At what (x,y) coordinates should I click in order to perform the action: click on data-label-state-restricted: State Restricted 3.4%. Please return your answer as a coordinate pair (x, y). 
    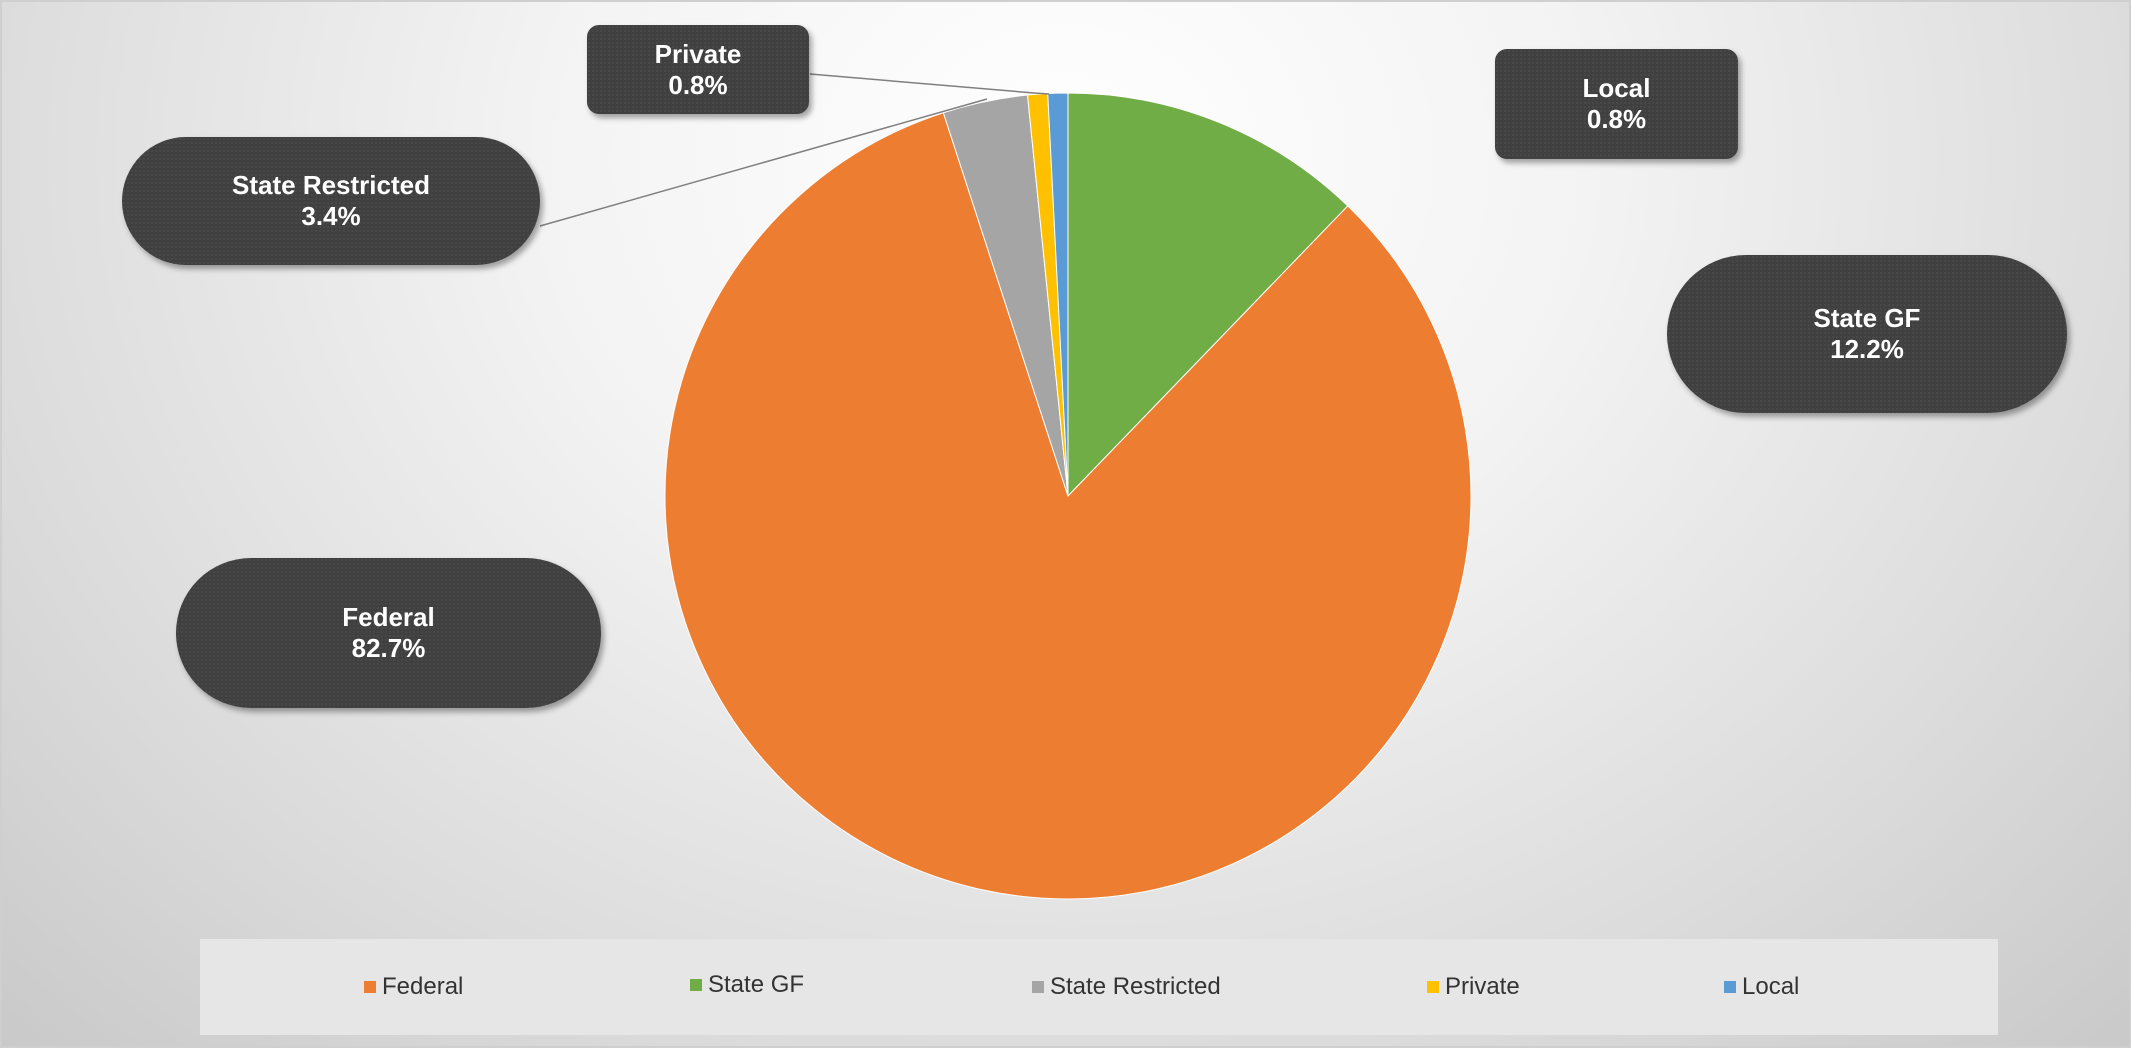
    Looking at the image, I should click on (331, 201).